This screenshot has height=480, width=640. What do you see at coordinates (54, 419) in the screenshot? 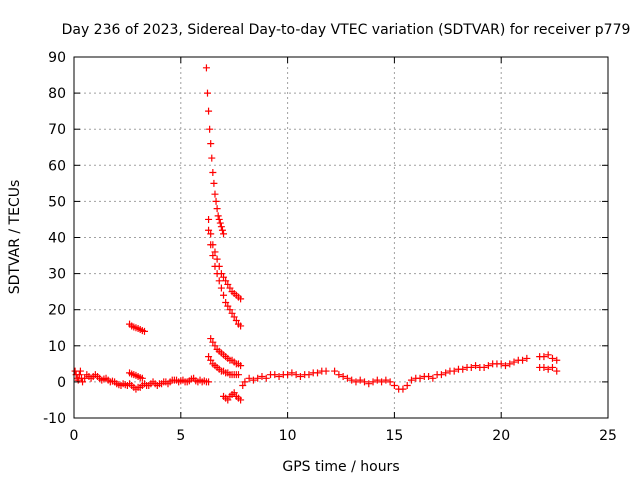
I see `y-tick-label: -10` at bounding box center [54, 419].